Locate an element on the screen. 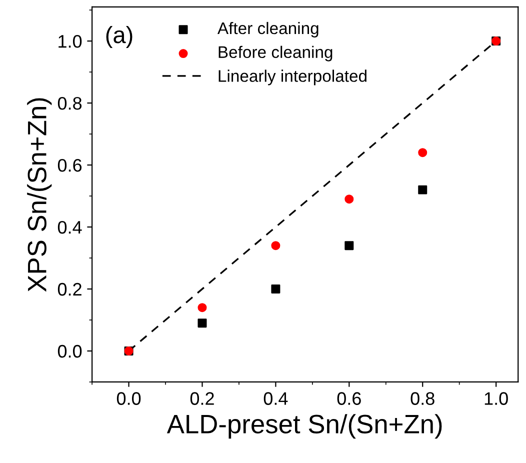 The height and width of the screenshot is (463, 526). y-tick-label: 0.6 is located at coordinates (70, 165).